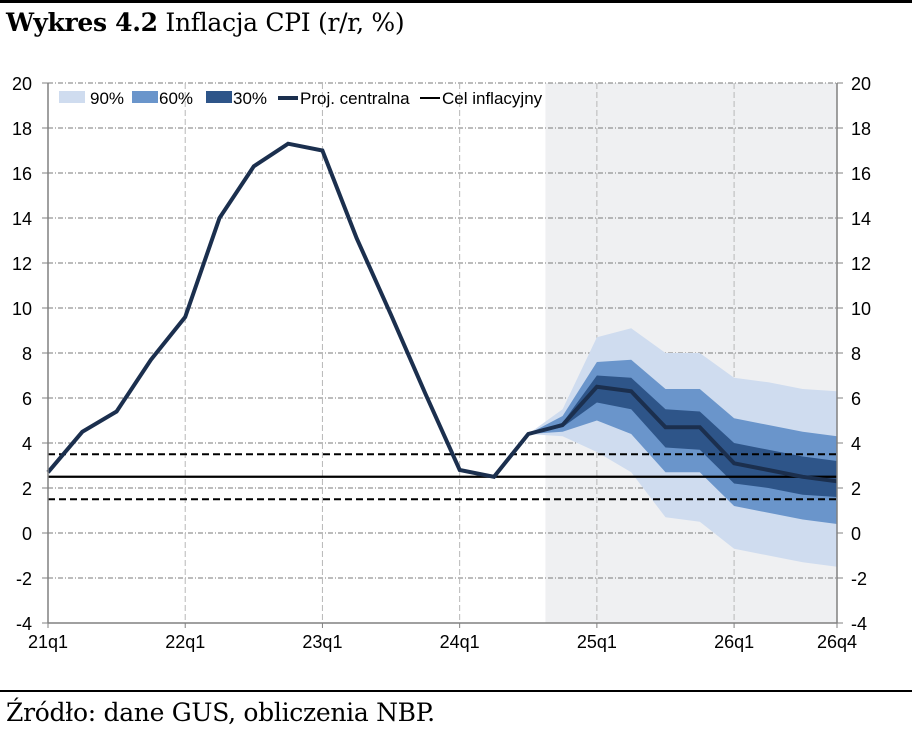 The width and height of the screenshot is (912, 738). I want to click on y-tick-label-right: 14, so click(861, 219).